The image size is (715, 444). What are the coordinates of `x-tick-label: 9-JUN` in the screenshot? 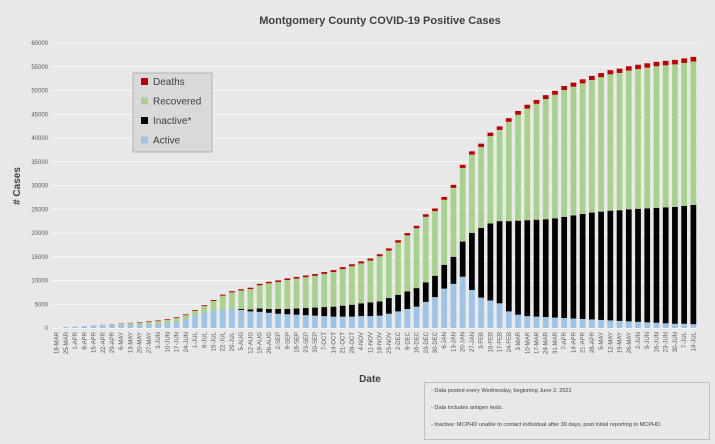 It's located at (648, 340).